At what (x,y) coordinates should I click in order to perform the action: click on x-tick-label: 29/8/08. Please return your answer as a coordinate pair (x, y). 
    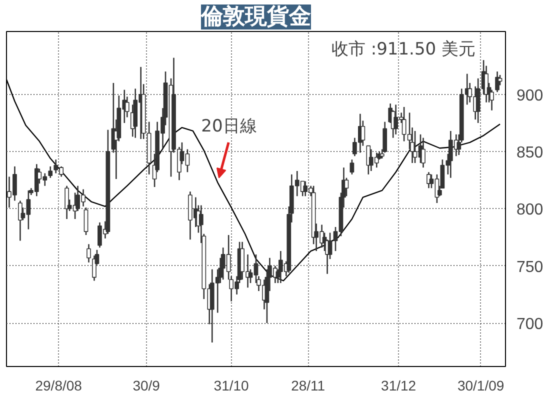
    Looking at the image, I should click on (58, 386).